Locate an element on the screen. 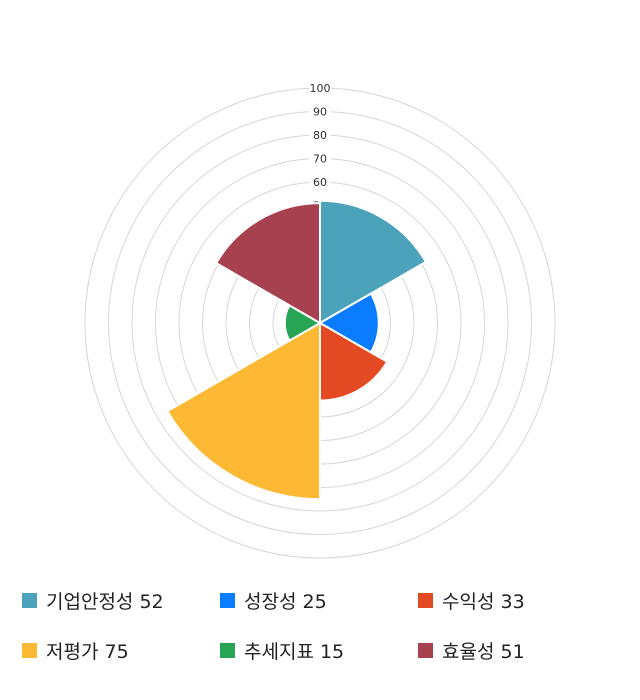 Image resolution: width=640 pixels, height=700 pixels. slice-기업안정성 is located at coordinates (373, 262).